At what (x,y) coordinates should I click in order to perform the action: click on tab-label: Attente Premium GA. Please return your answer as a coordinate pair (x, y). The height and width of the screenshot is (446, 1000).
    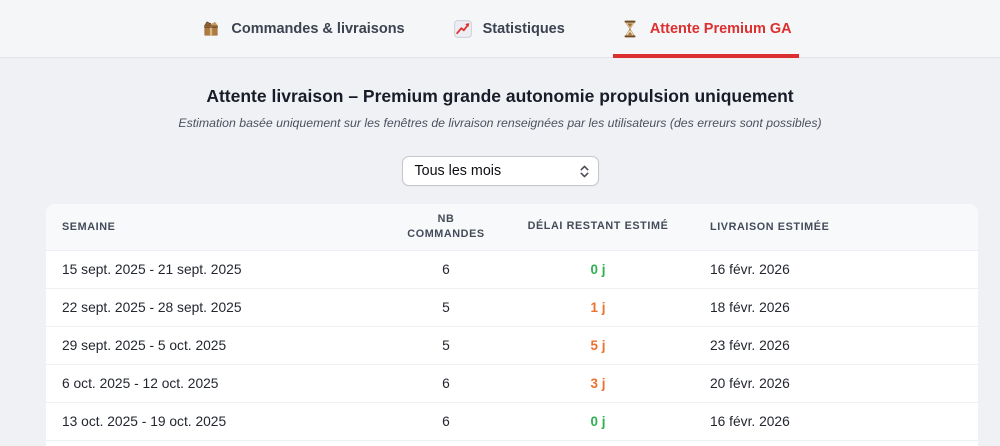
    Looking at the image, I should click on (720, 28).